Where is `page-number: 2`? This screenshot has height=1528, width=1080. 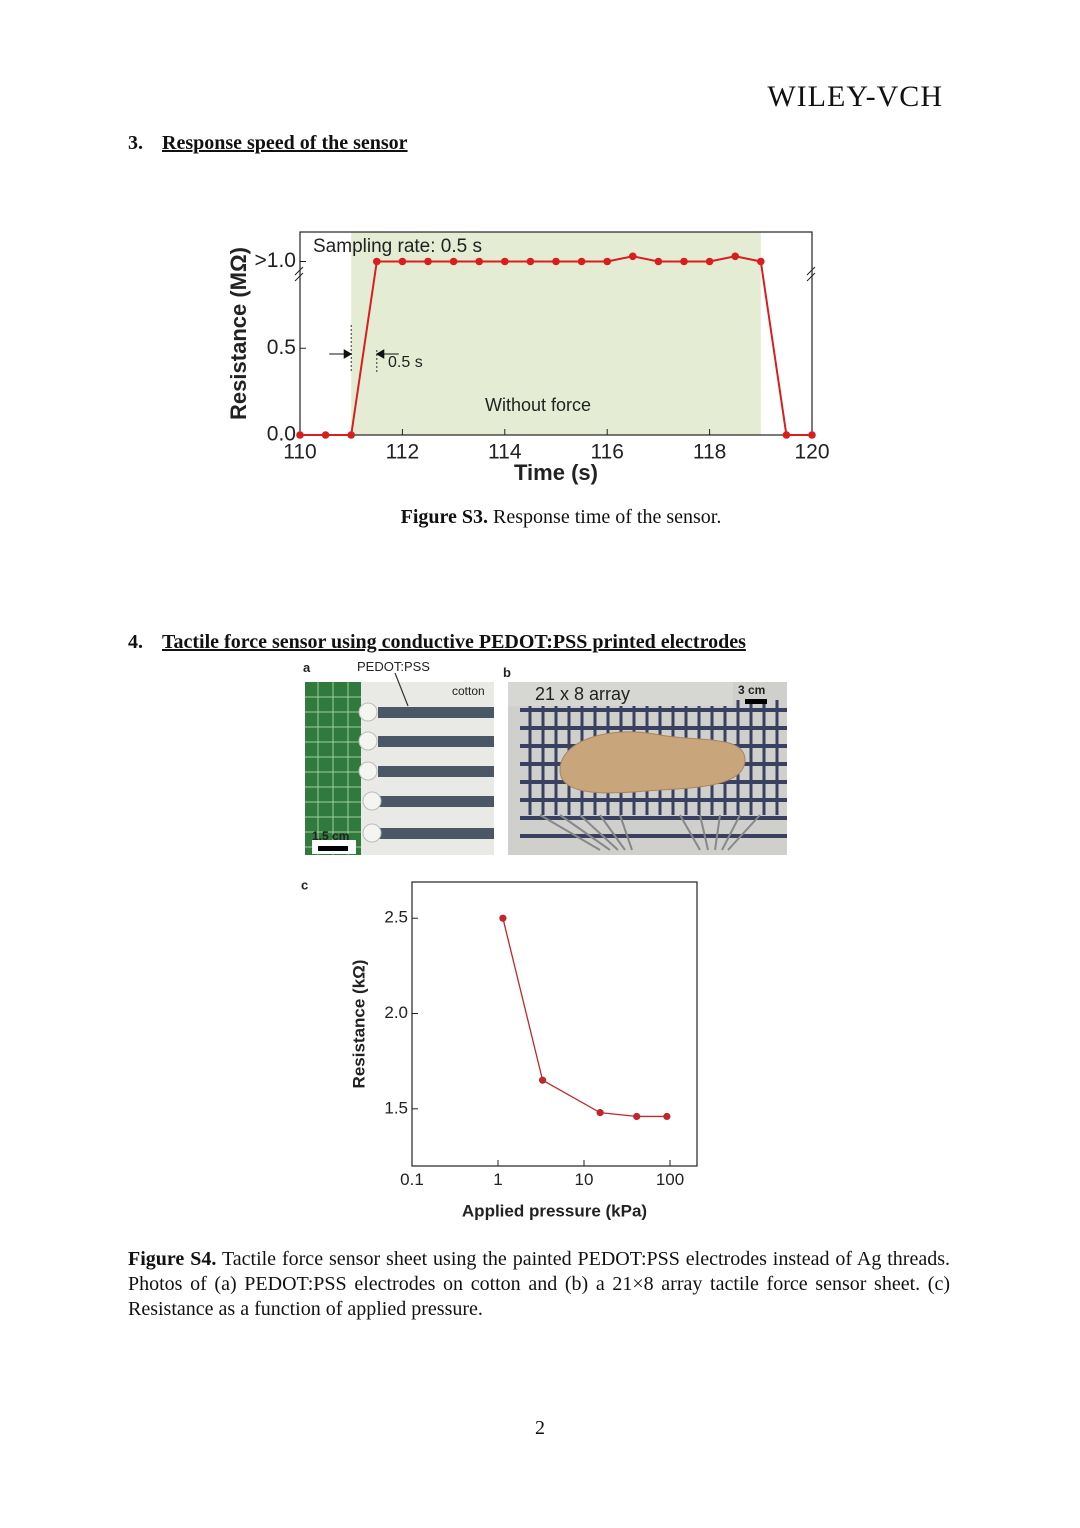 page-number: 2 is located at coordinates (540, 1428).